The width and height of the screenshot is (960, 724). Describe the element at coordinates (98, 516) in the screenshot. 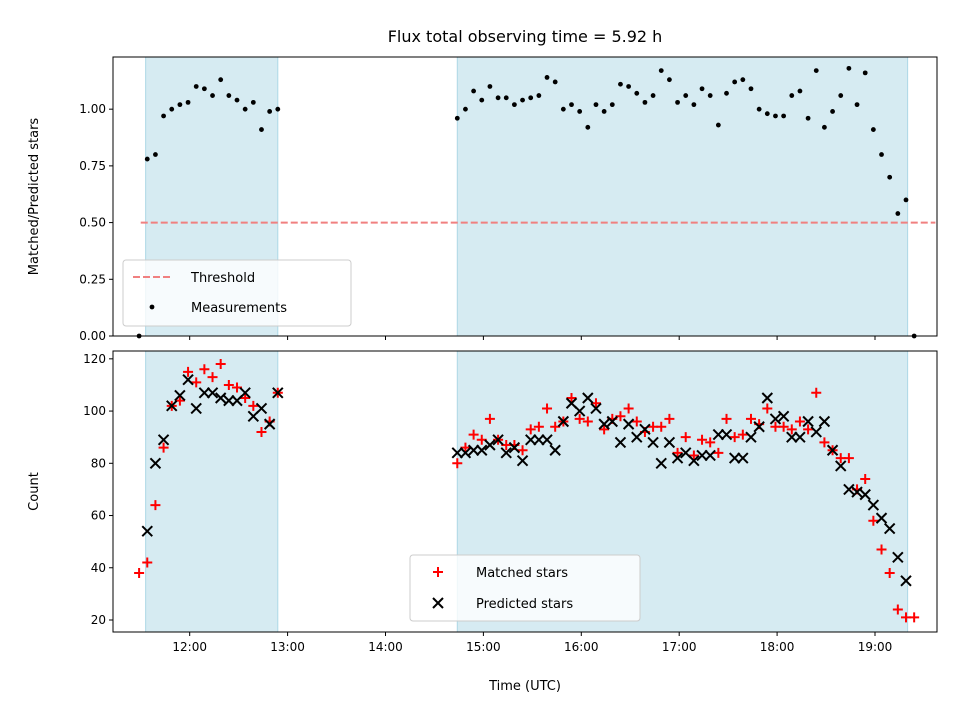

I see `y-tick-label: 60` at that location.